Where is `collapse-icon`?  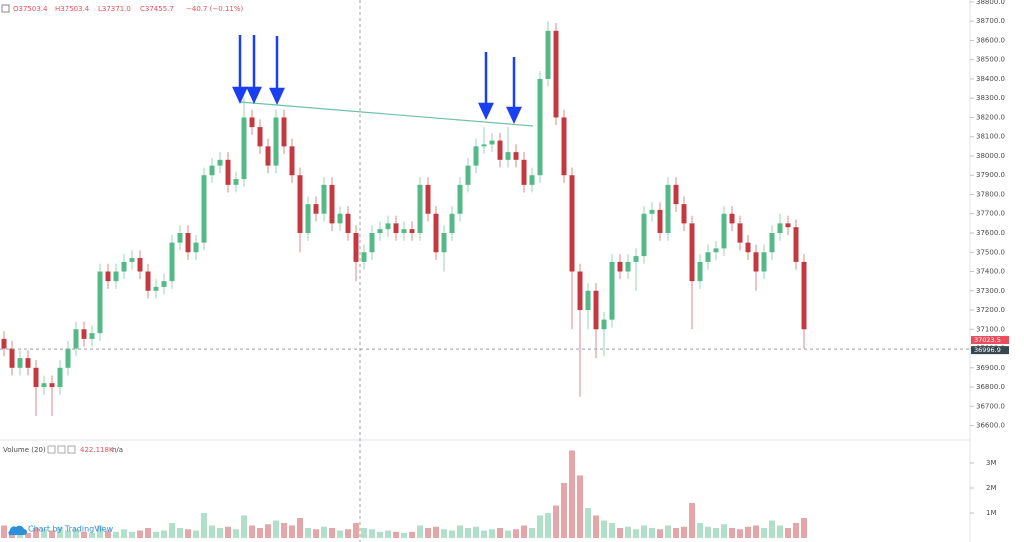 collapse-icon is located at coordinates (5, 8).